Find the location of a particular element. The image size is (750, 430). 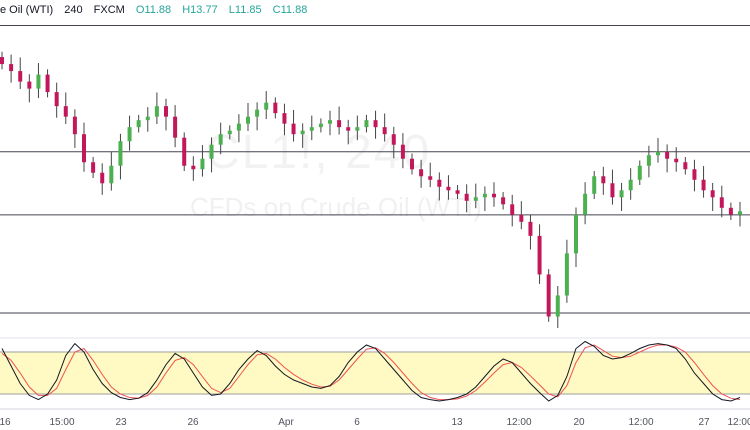

x-tick-label: 26 is located at coordinates (193, 422).